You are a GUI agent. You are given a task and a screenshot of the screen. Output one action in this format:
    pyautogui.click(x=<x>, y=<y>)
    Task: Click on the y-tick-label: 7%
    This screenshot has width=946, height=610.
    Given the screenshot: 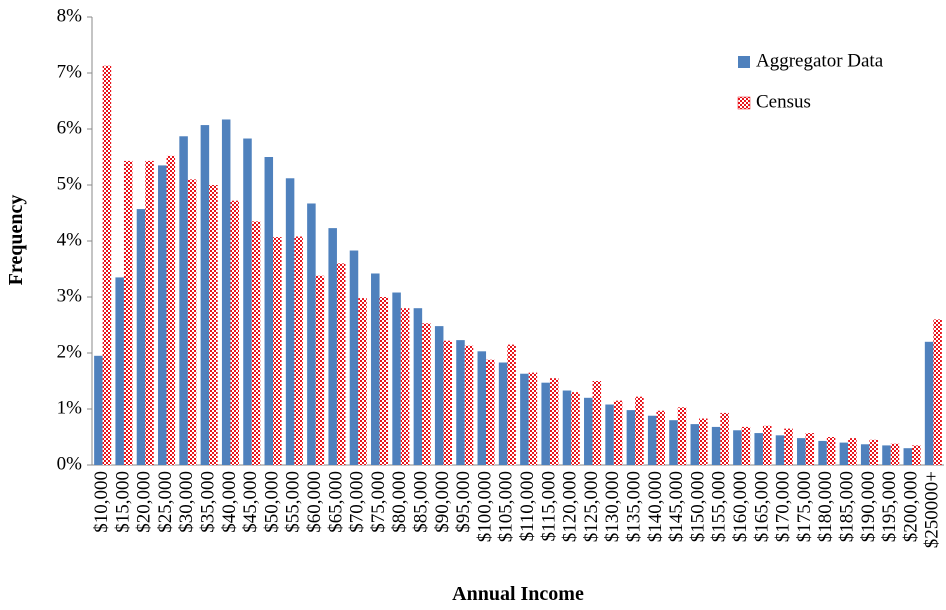 What is the action you would take?
    pyautogui.click(x=70, y=71)
    